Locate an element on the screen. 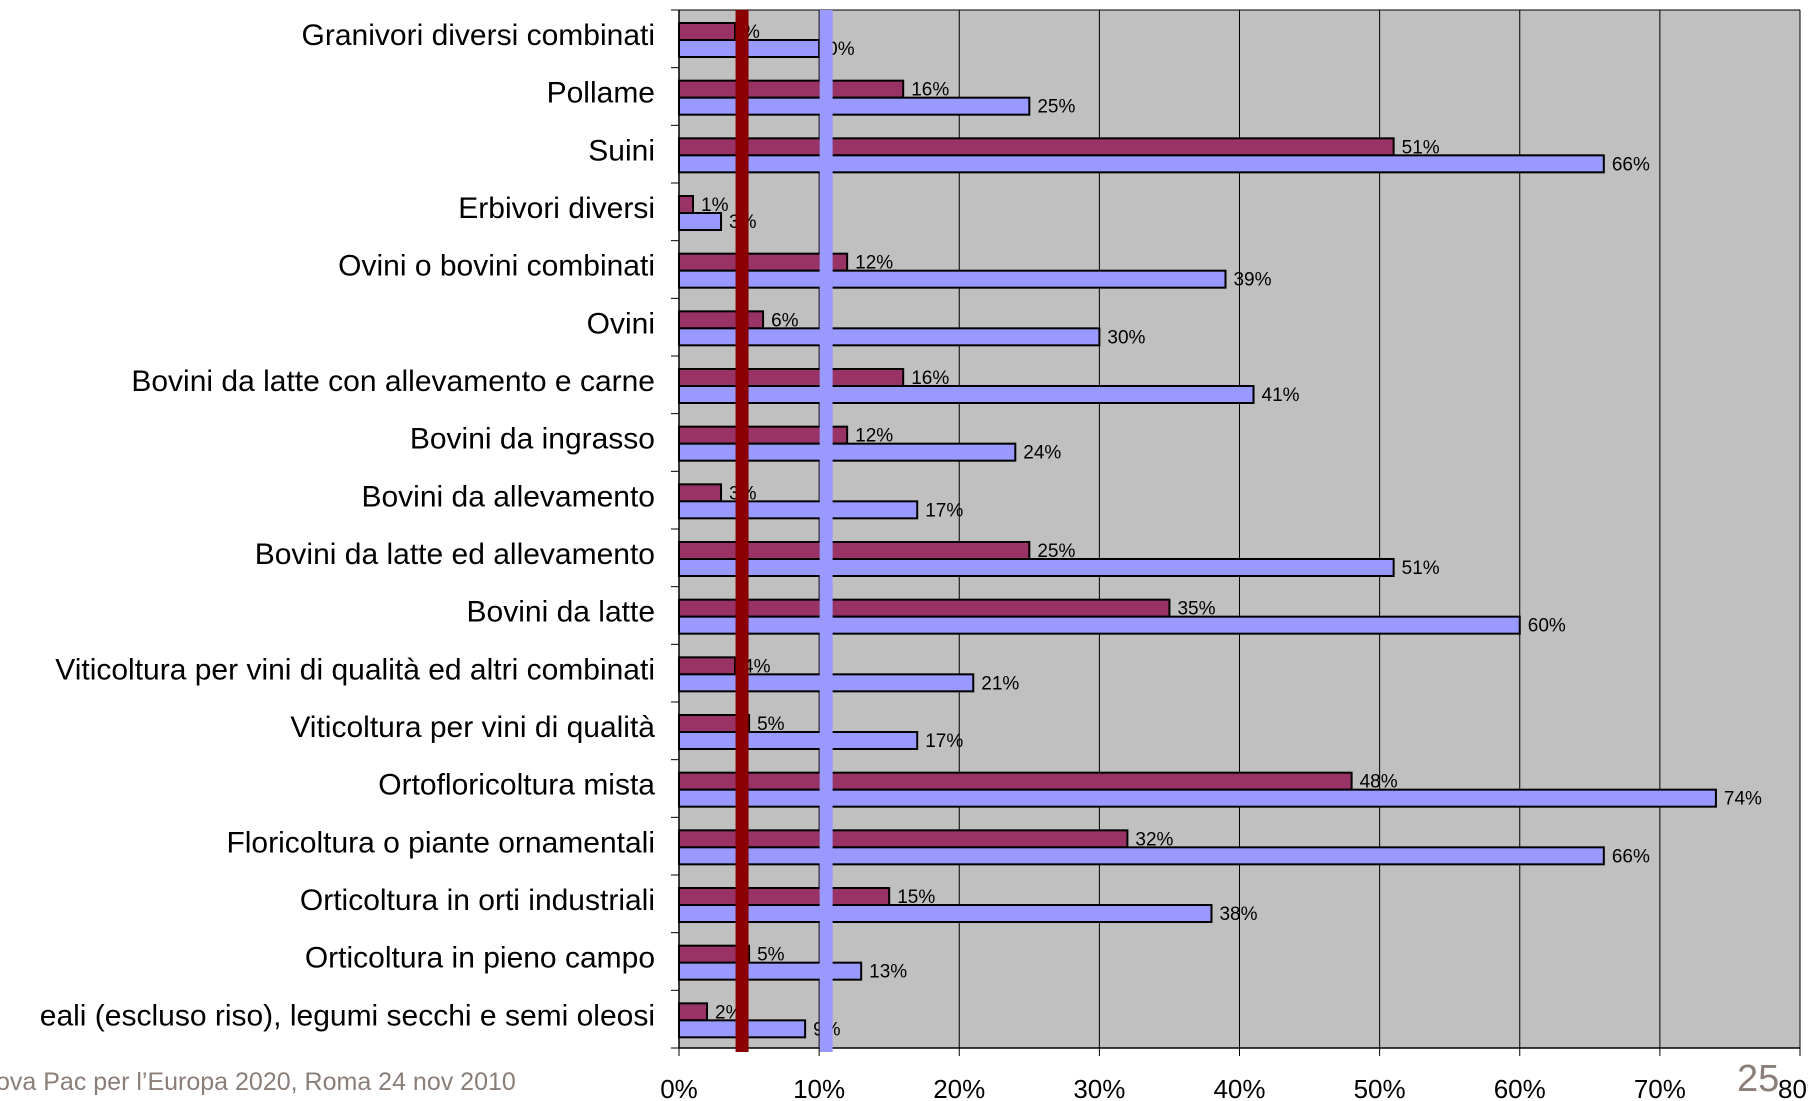 The image size is (1808, 1101). data-label: 32% is located at coordinates (1154, 839).